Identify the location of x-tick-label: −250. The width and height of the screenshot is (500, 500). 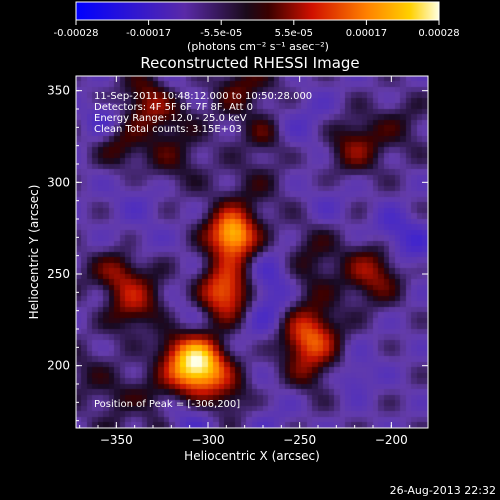
(299, 440).